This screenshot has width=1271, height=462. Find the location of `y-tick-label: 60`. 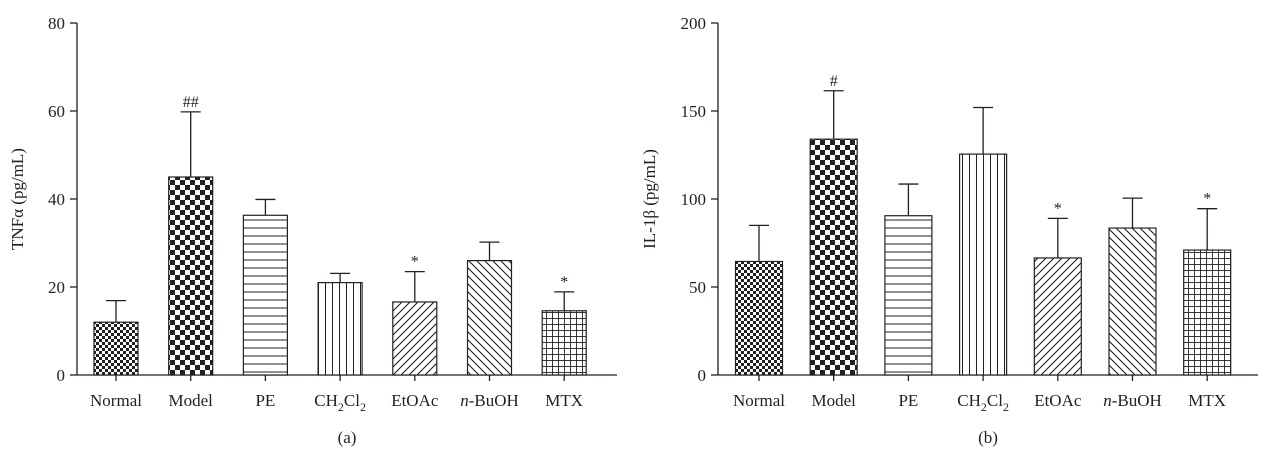

y-tick-label: 60 is located at coordinates (56, 111).